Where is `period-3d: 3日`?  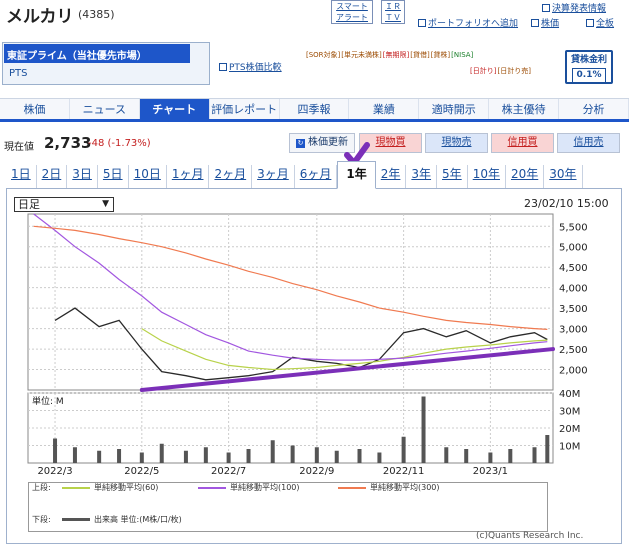 period-3d: 3日 is located at coordinates (82, 176).